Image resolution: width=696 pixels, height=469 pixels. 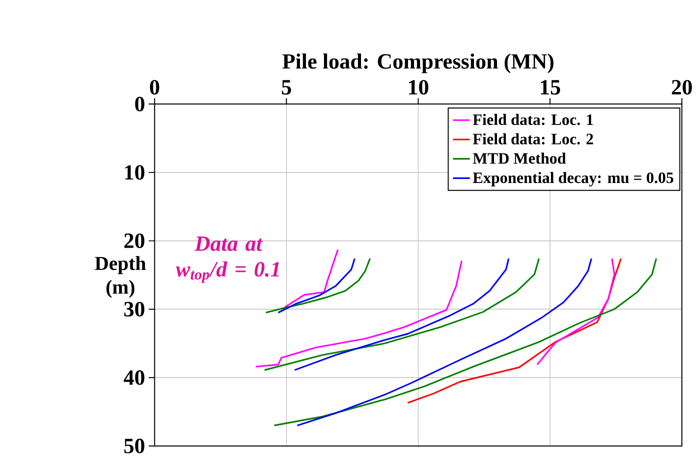 What do you see at coordinates (682, 87) in the screenshot?
I see `x-tick-label: 20` at bounding box center [682, 87].